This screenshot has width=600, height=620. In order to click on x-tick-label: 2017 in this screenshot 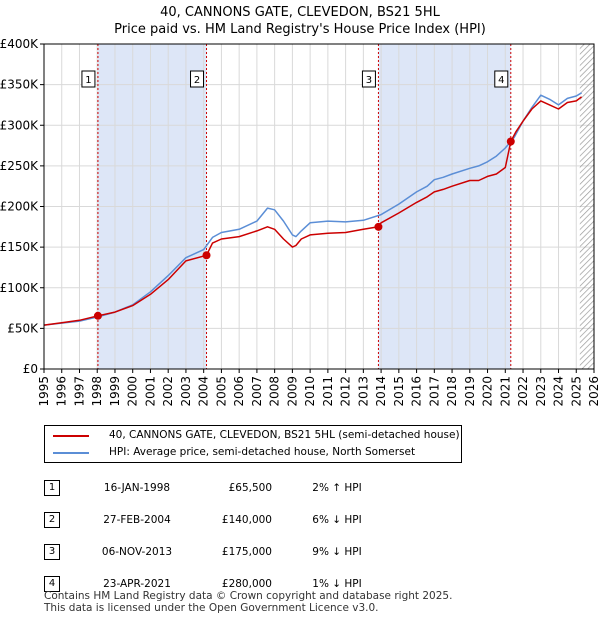, I will do `click(434, 391)`.